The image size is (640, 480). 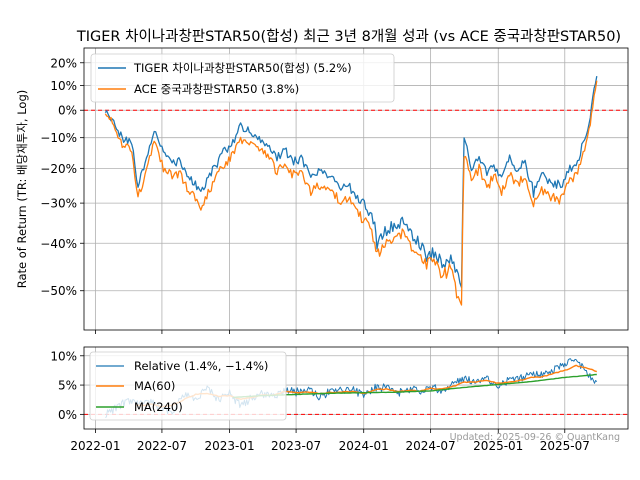 I want to click on legend-label-tiger: TIGER 차이나과창판STAR50(합성) (5.2%), so click(x=242, y=68).